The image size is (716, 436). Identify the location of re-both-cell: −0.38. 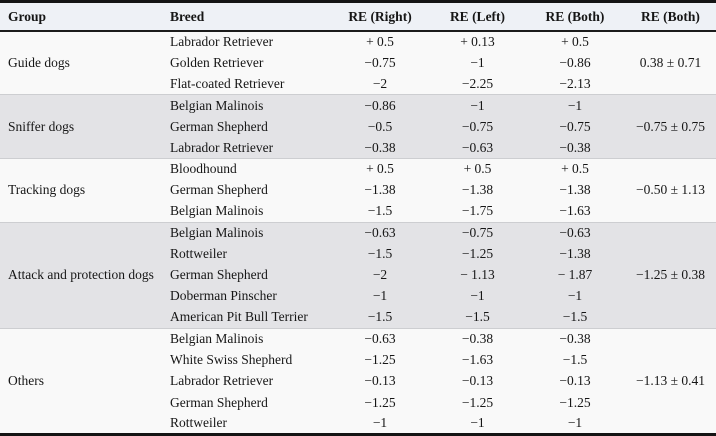
(575, 338).